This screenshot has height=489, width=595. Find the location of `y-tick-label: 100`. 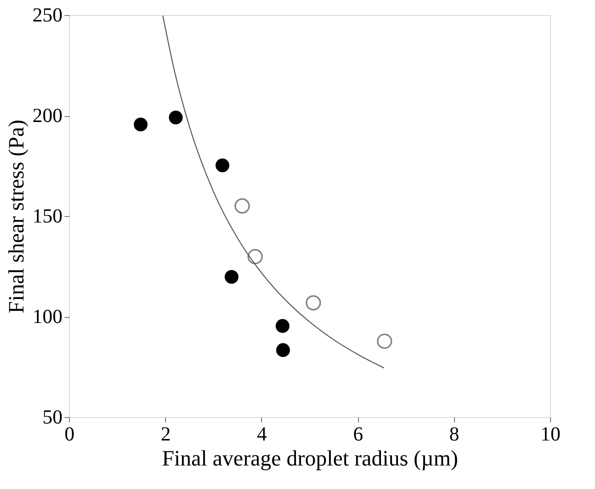

y-tick-label: 100 is located at coordinates (47, 317).